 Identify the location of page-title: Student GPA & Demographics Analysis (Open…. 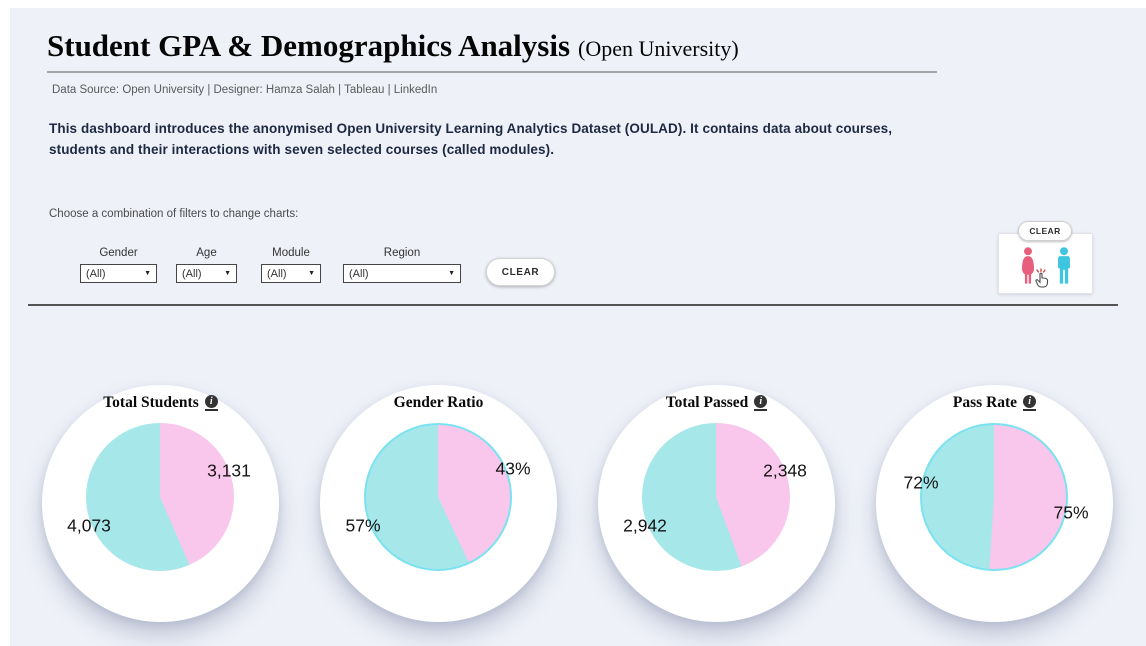
(393, 46).